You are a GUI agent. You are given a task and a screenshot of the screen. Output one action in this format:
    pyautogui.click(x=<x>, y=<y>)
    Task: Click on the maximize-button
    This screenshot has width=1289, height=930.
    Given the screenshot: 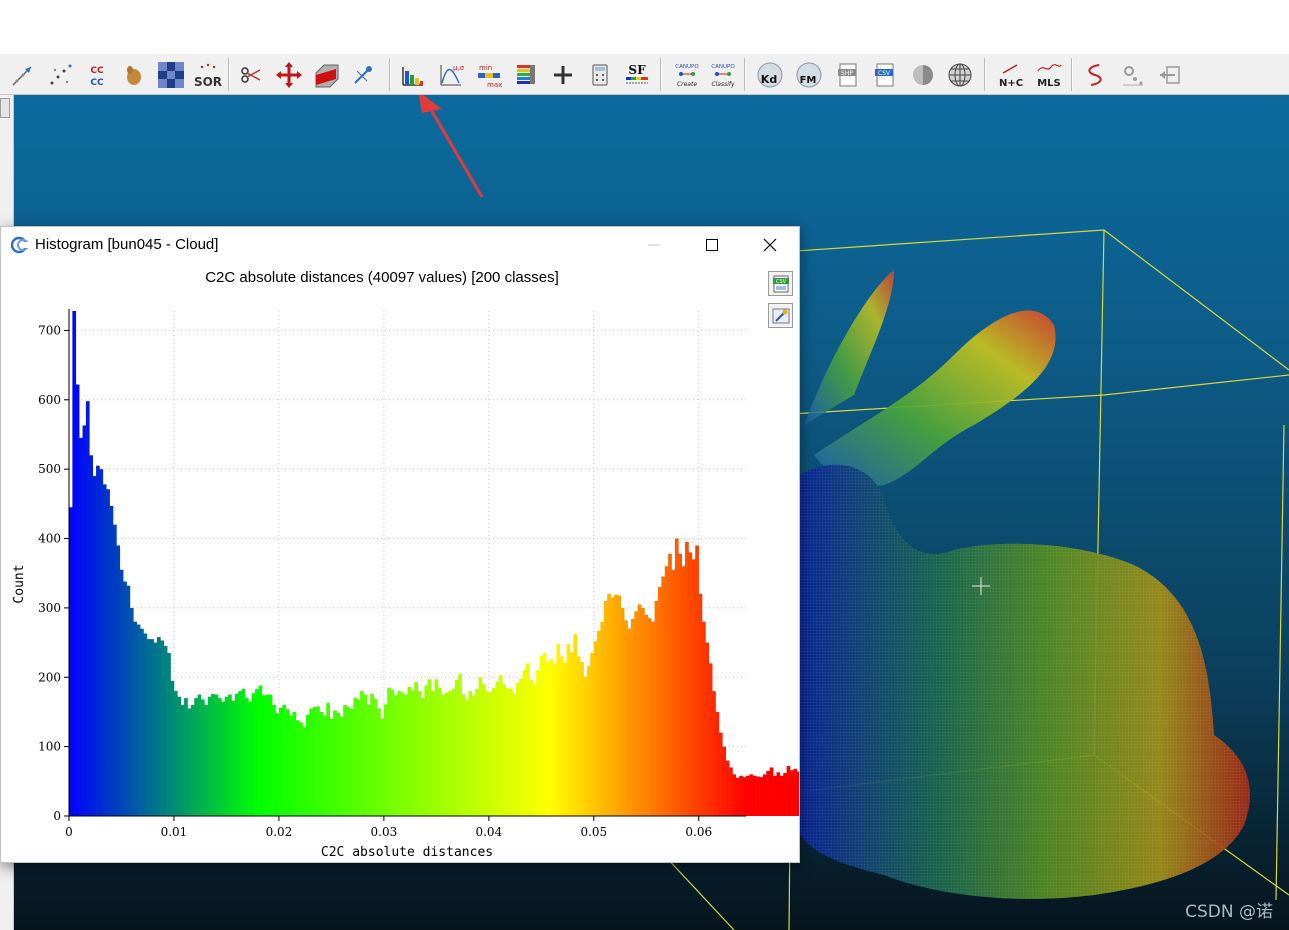 What is the action you would take?
    pyautogui.click(x=712, y=245)
    